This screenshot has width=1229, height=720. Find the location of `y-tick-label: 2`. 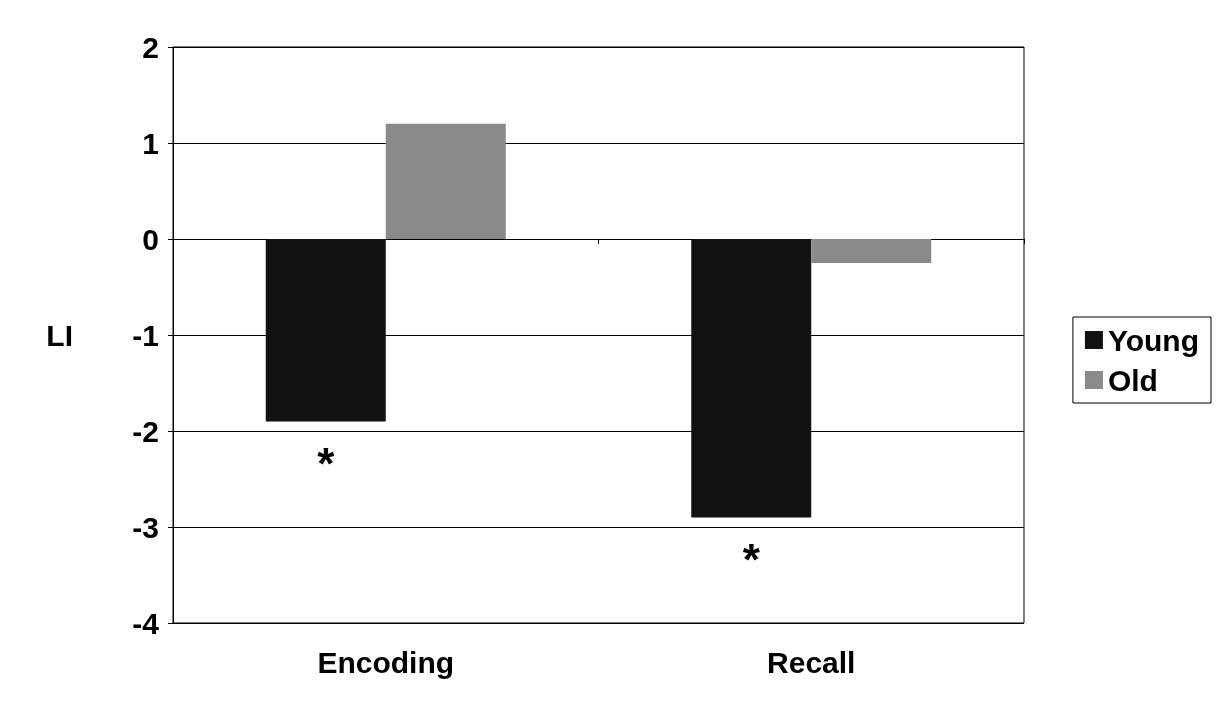

y-tick-label: 2 is located at coordinates (150, 47).